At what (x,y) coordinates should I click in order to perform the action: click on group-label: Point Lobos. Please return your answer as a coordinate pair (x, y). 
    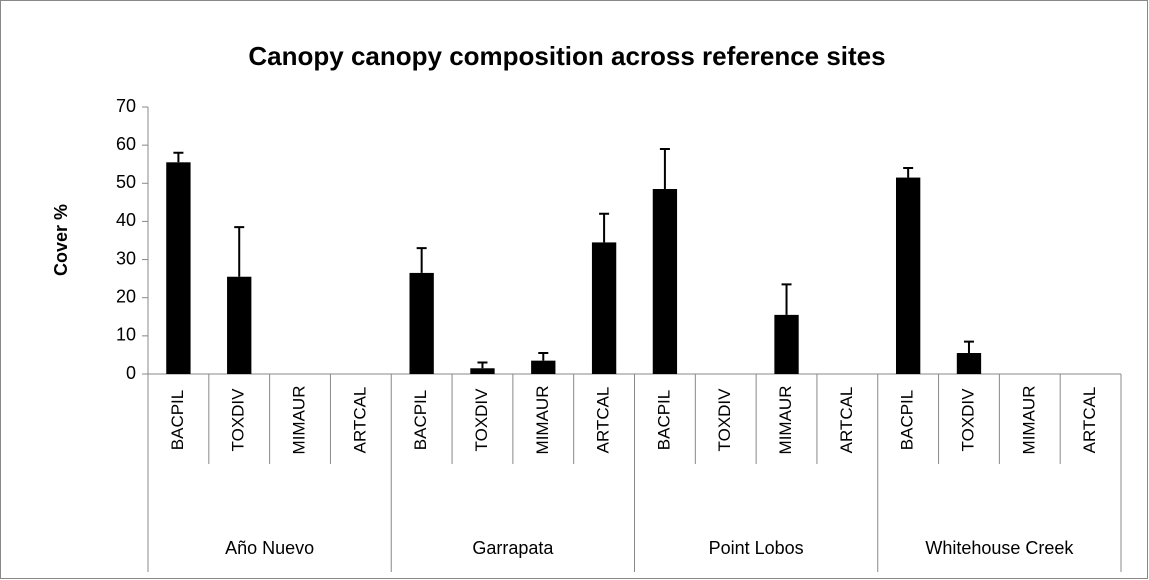
    Looking at the image, I should click on (756, 548).